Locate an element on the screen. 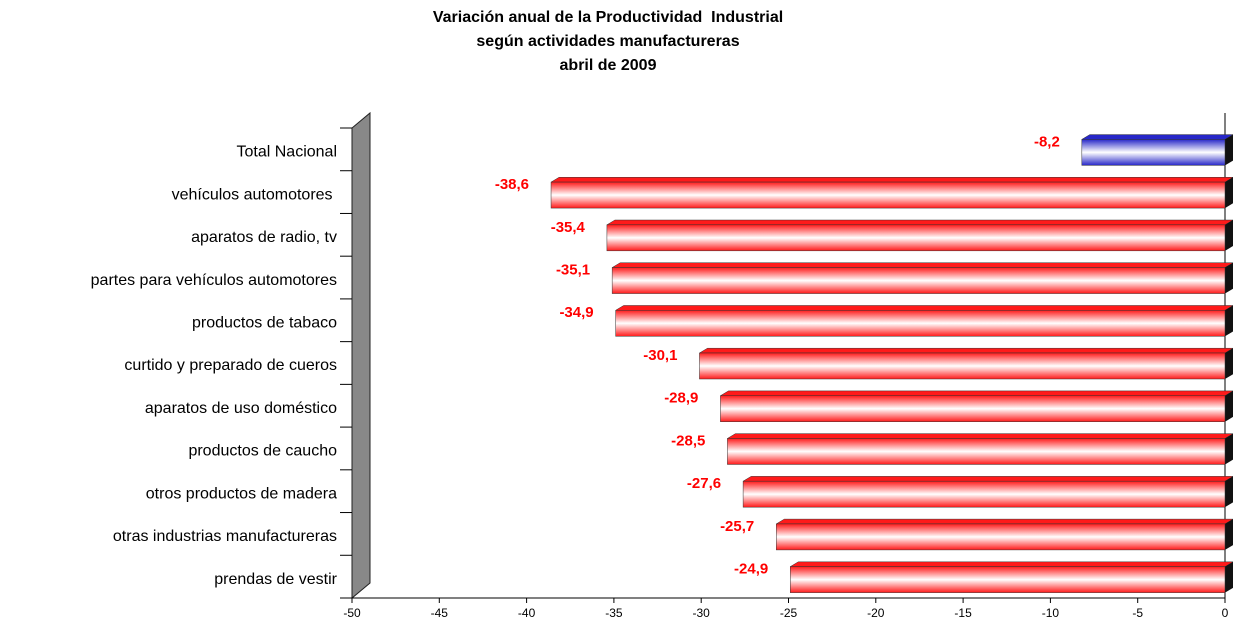 The height and width of the screenshot is (623, 1238). data-label: -8,2 is located at coordinates (1047, 141).